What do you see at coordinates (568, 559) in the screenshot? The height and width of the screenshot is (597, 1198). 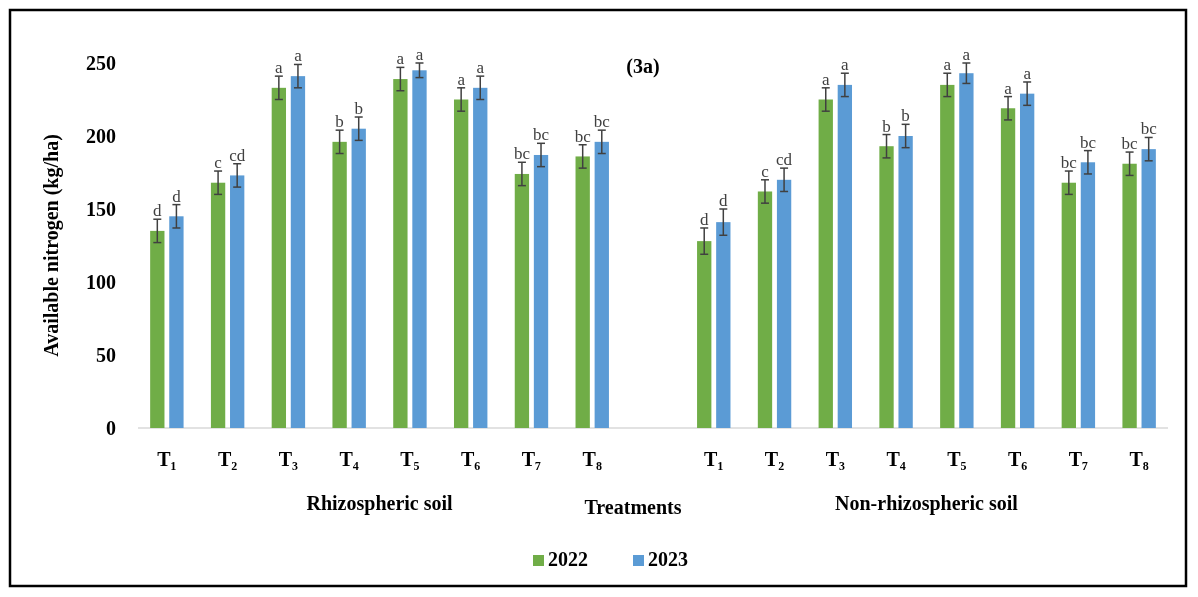 I see `legend-label: 2022` at bounding box center [568, 559].